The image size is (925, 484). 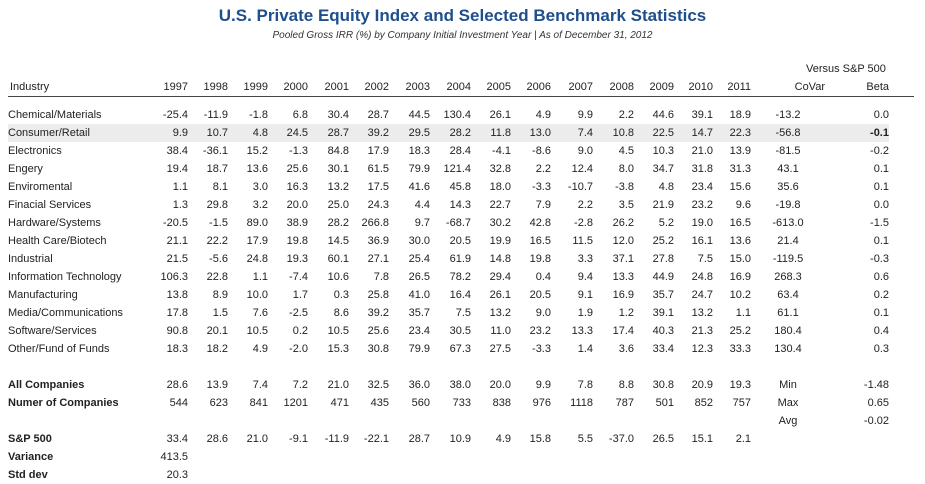 I want to click on irr-value: 11.0, so click(x=500, y=331).